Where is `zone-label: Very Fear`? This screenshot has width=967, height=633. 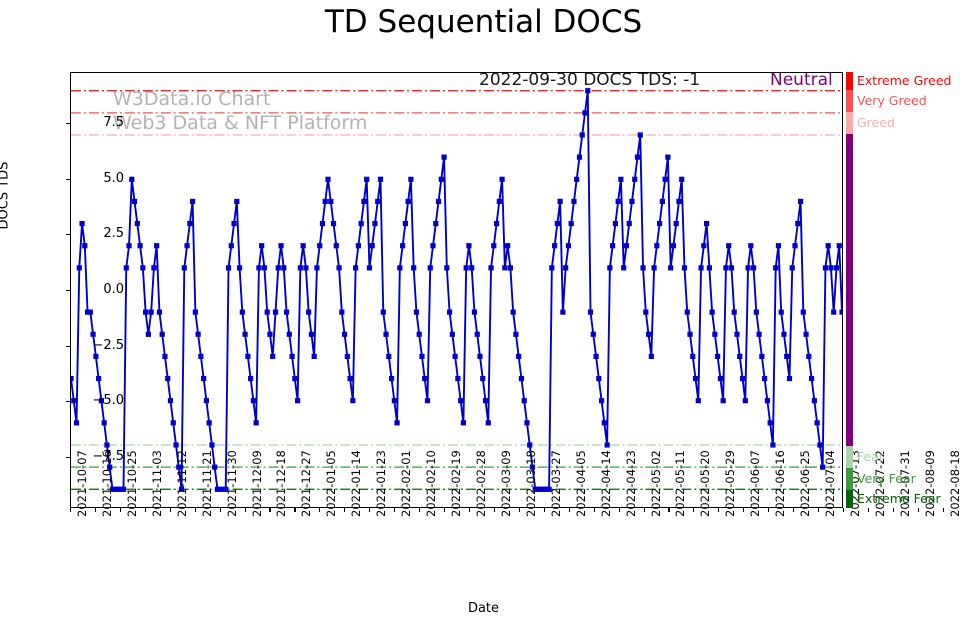 zone-label: Very Fear is located at coordinates (886, 479).